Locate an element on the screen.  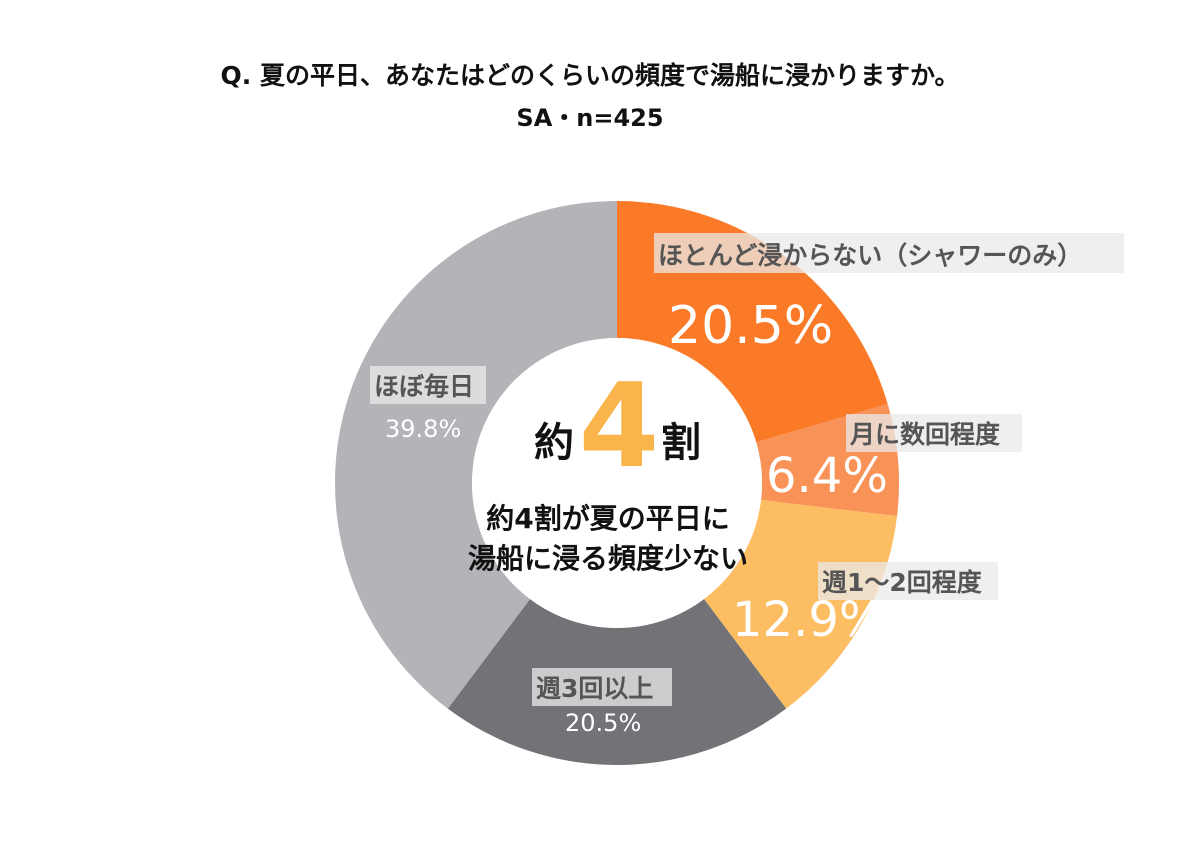
label-group-weekly3: 週3回以上 20.5% is located at coordinates (602, 702).